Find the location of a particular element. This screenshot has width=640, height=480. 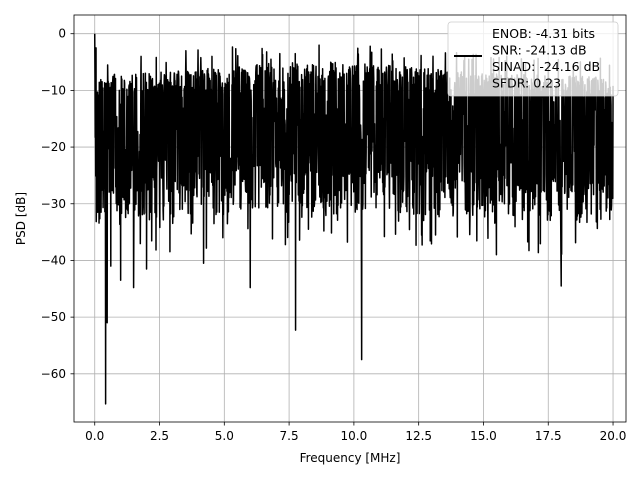

y-tick-label: −40 is located at coordinates (53, 260).